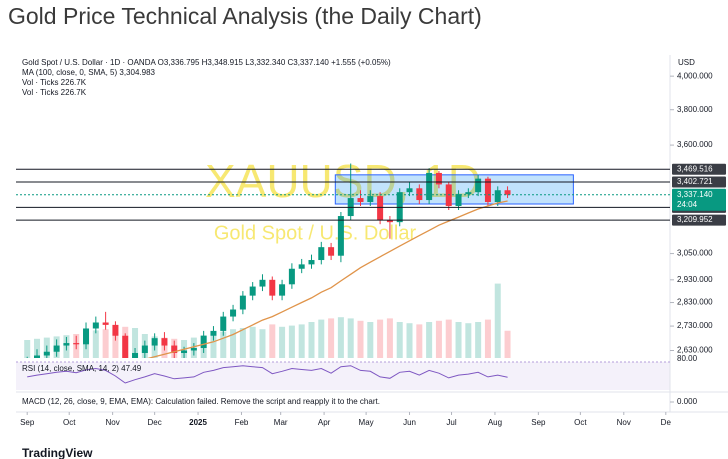  I want to click on level-label: 3,469.516, so click(695, 168).